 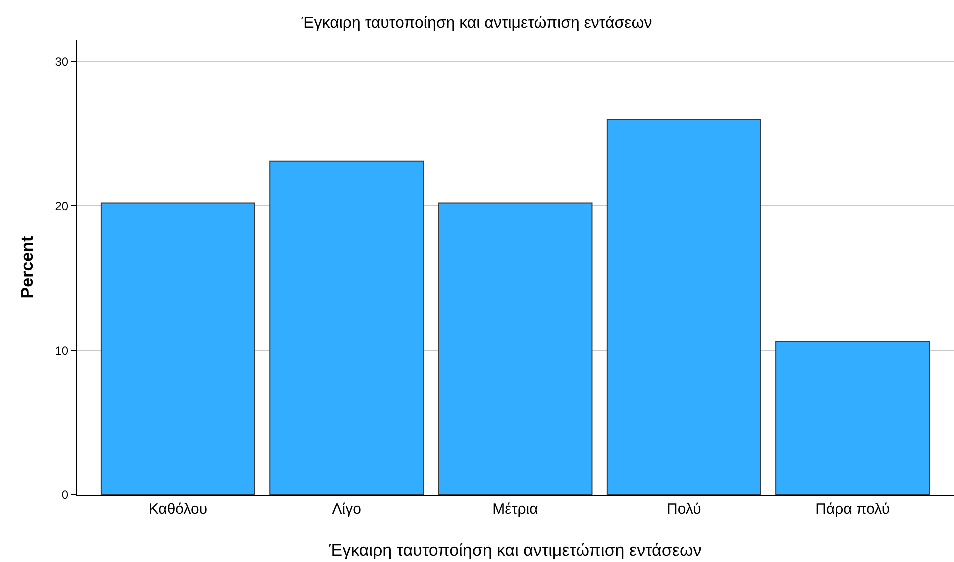 I want to click on x-tick-label: Καθόλου, so click(x=178, y=509).